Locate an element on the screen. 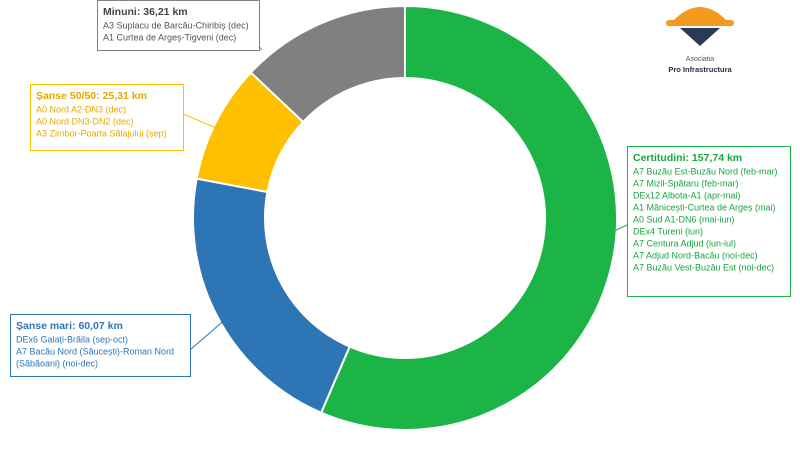 The height and width of the screenshot is (451, 800). logo-helmet is located at coordinates (700, 14).